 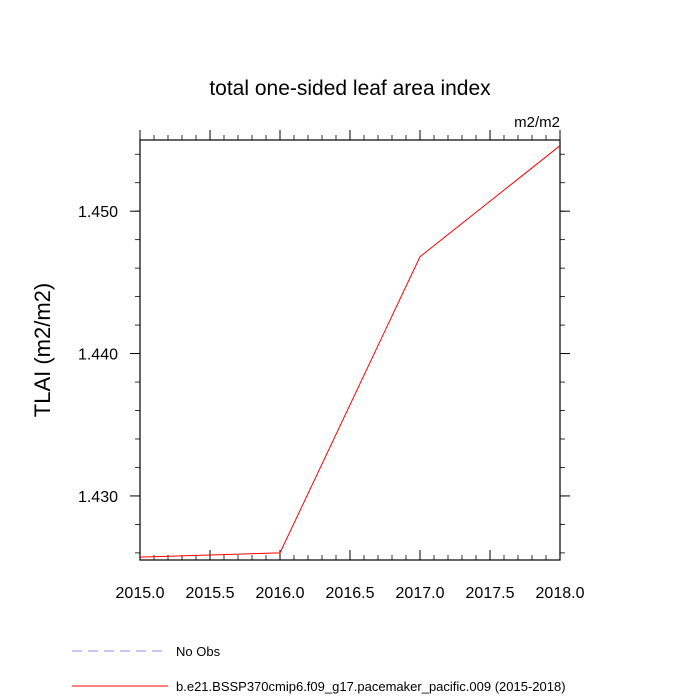 What do you see at coordinates (350, 88) in the screenshot?
I see `chart-title: total one-sided leaf area index` at bounding box center [350, 88].